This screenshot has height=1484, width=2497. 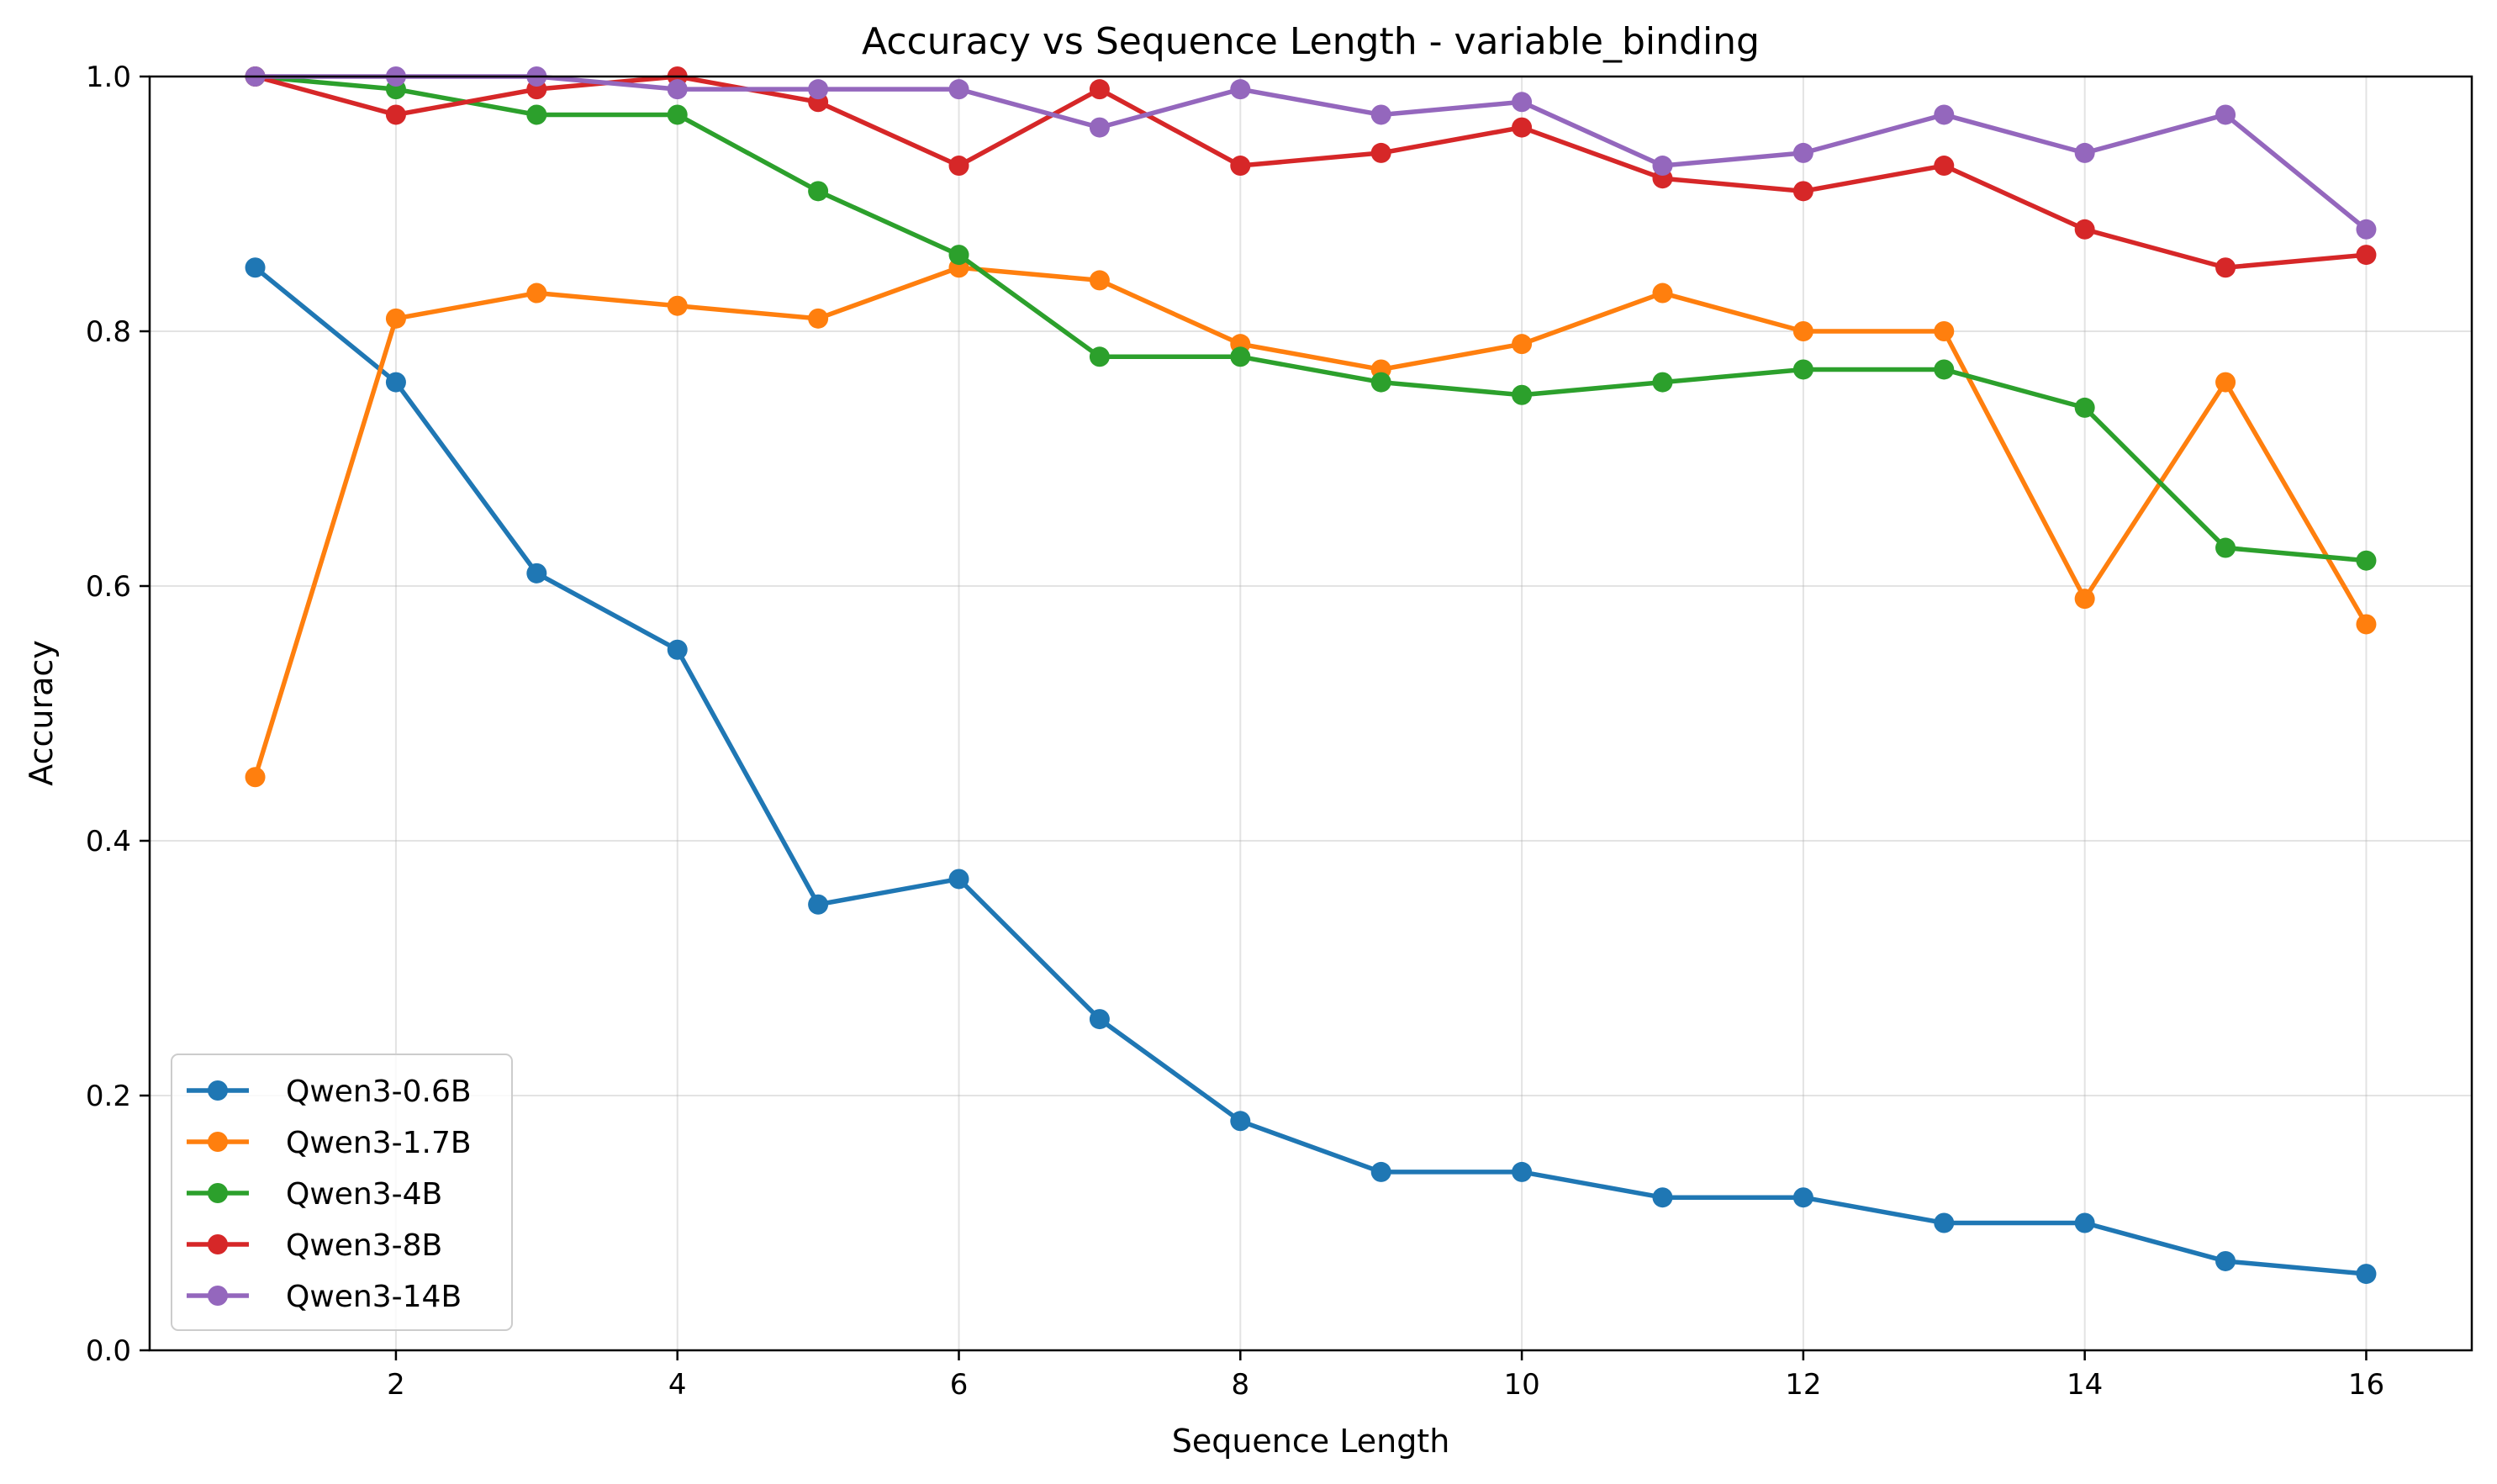 I want to click on legend-label: Qwen3-0.6B, so click(x=379, y=1092).